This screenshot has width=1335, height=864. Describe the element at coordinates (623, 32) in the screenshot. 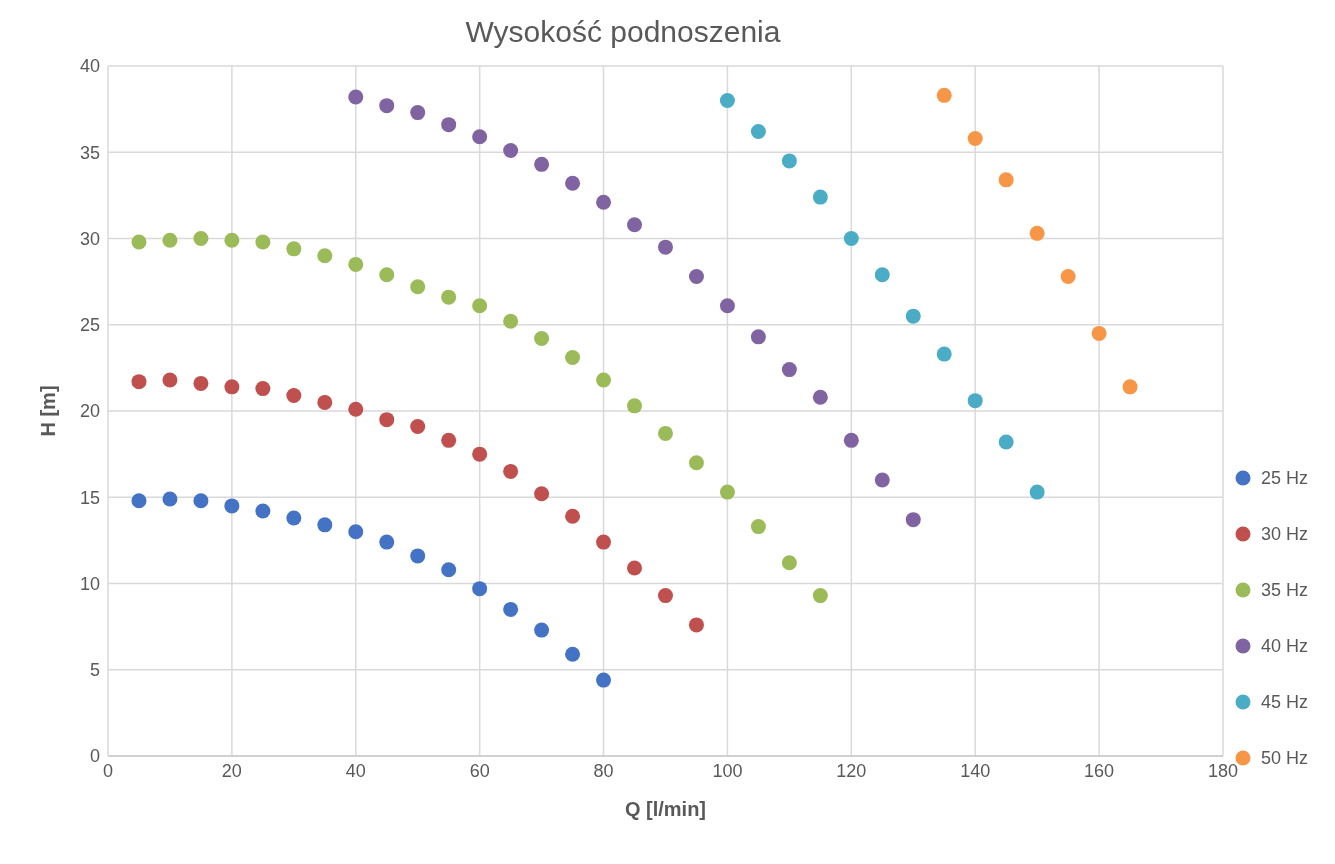

I see `chart-title: Wysokość podnoszenia` at that location.